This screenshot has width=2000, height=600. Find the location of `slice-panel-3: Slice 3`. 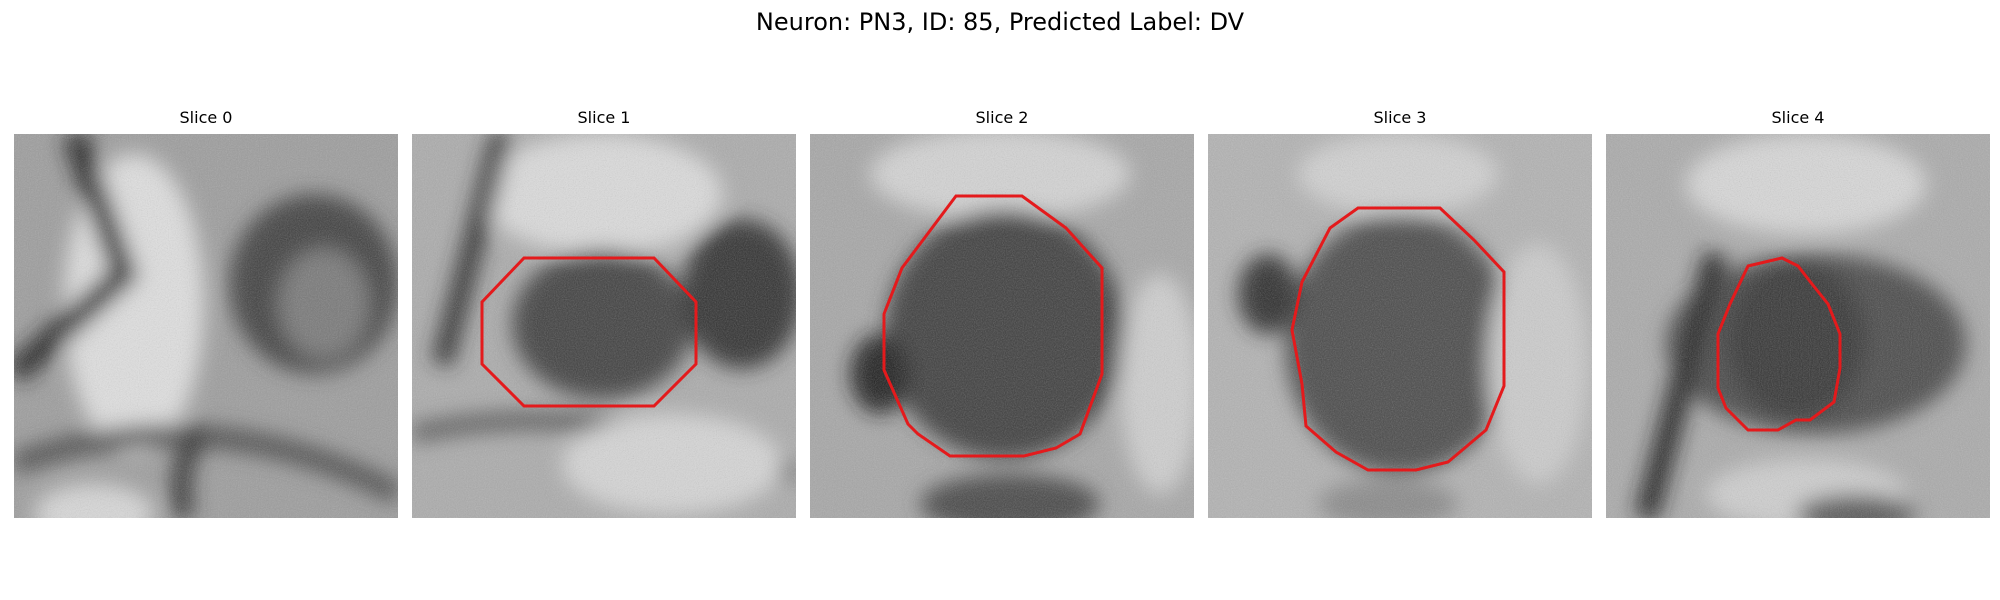

slice-panel-3: Slice 3 is located at coordinates (1400, 315).